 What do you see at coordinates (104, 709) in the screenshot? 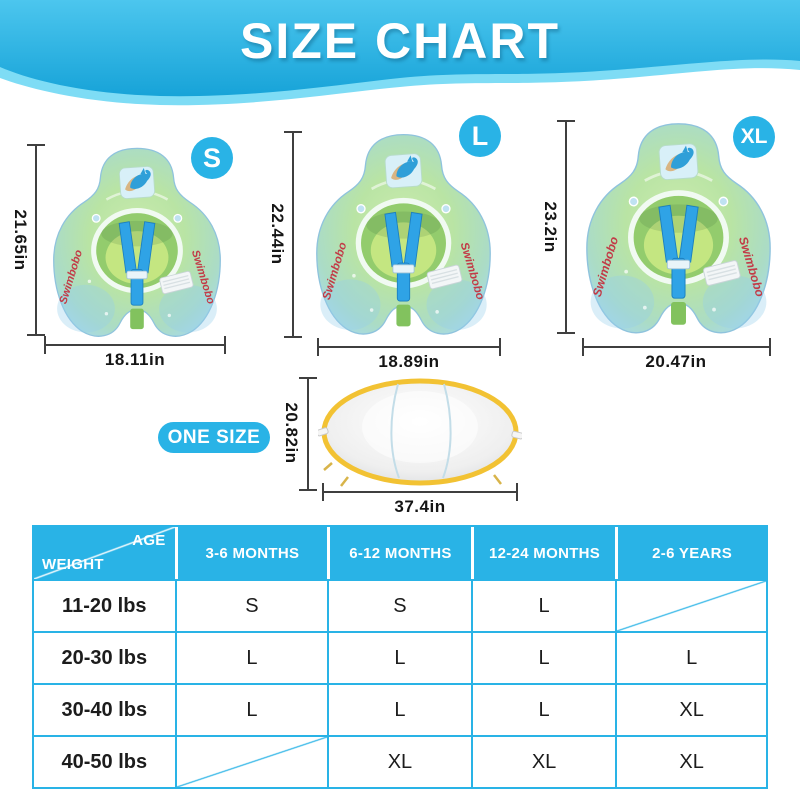
I see `weight-cell: 30-40 lbs` at bounding box center [104, 709].